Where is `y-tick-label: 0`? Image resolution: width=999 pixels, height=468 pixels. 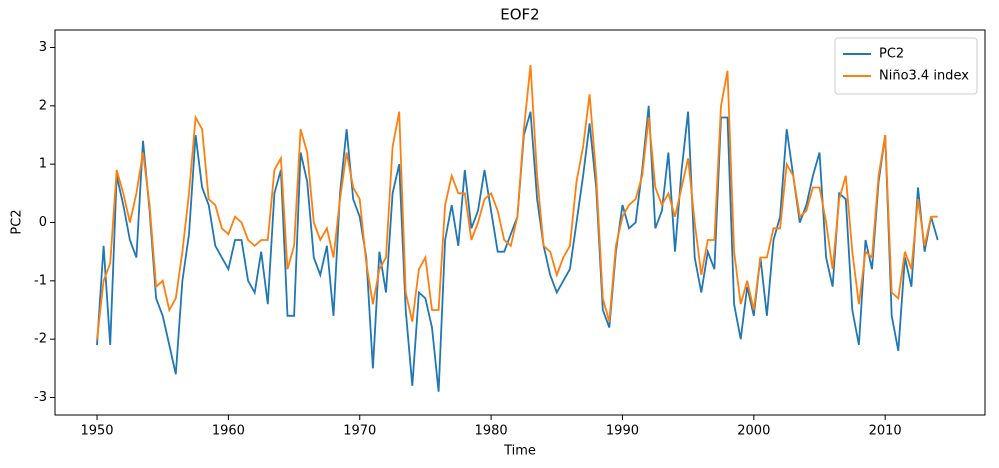 y-tick-label: 0 is located at coordinates (43, 222).